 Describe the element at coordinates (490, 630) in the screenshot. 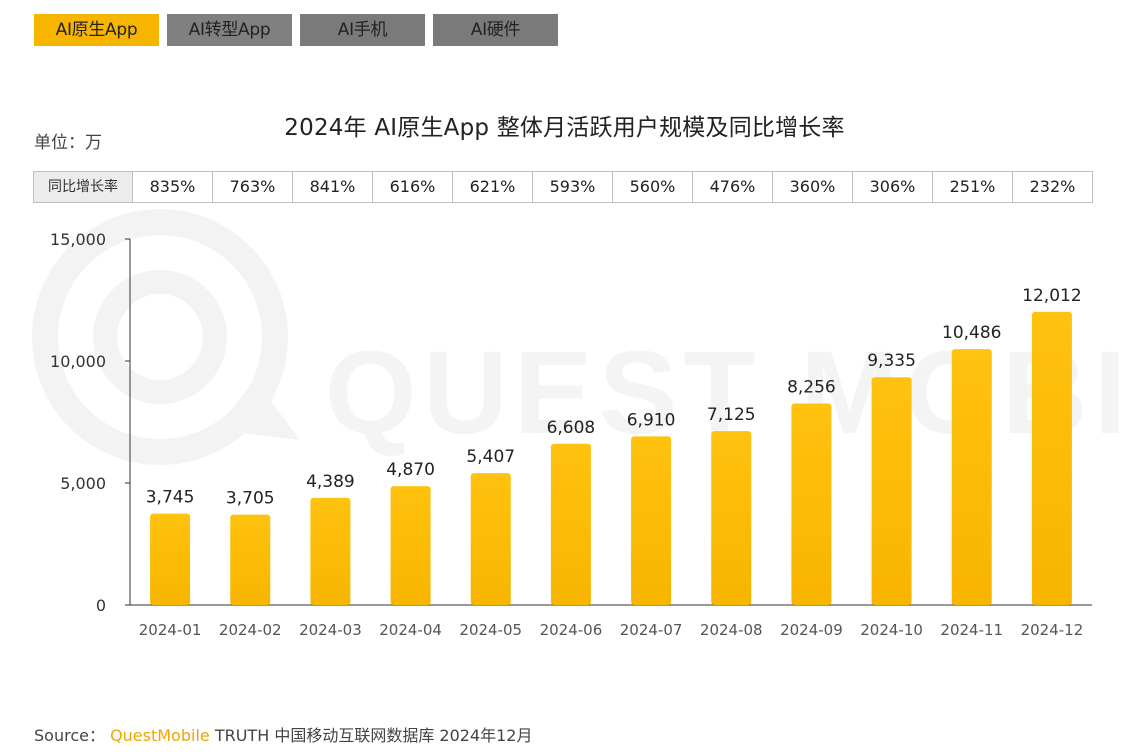

I see `x-tick-label: 2024-05` at that location.